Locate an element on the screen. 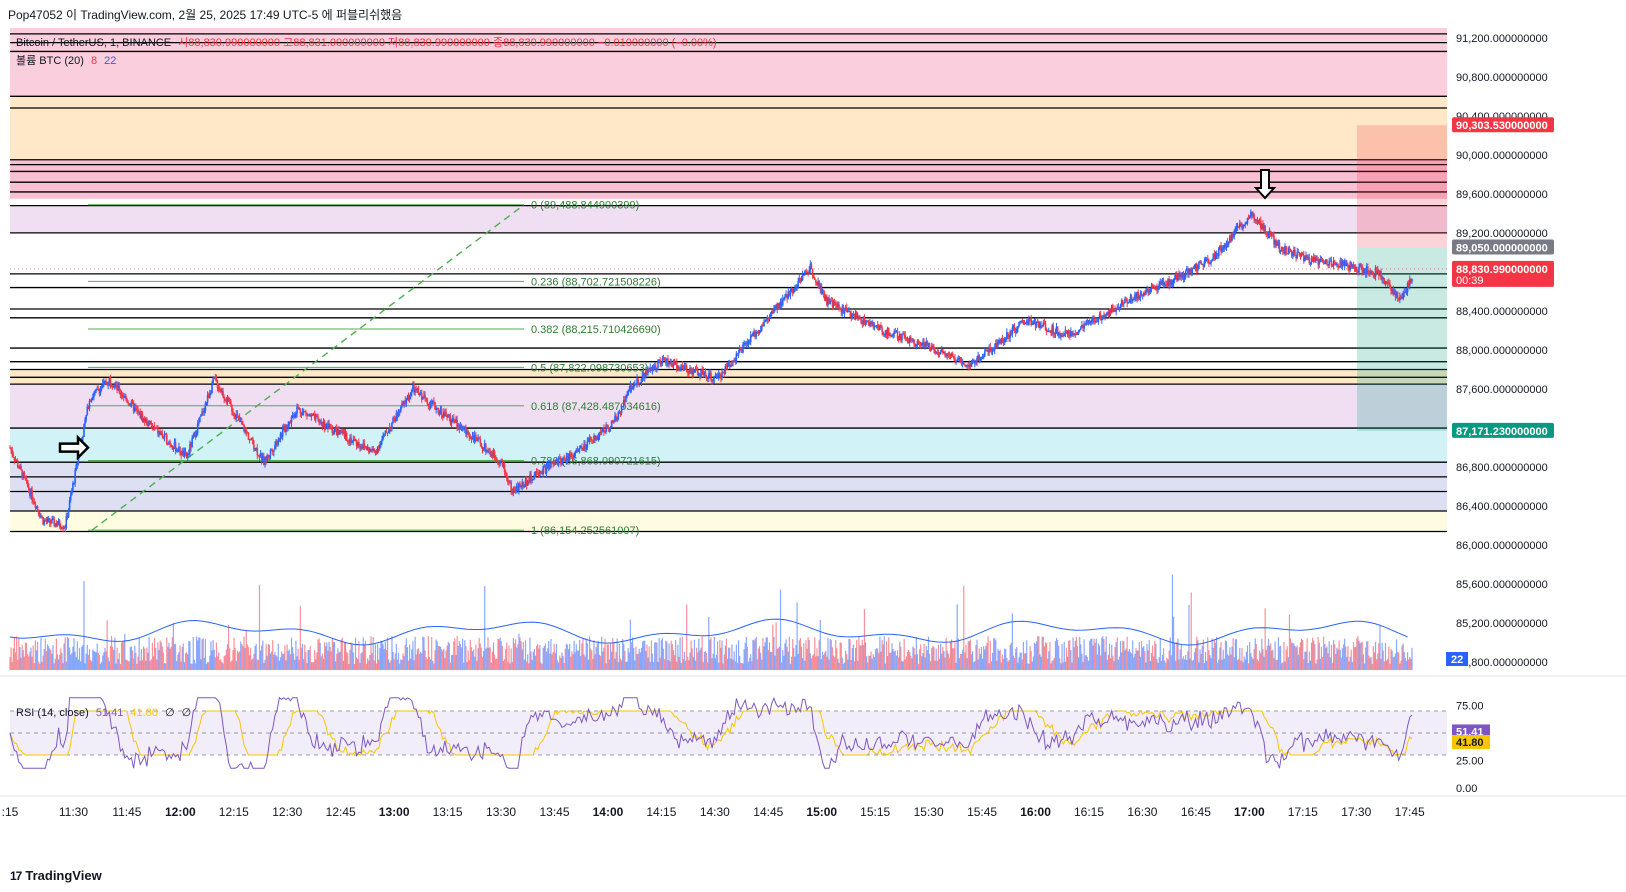  rsi-legend: RSI (14, close) 51.41 41.80 ∅ ∅ is located at coordinates (103, 712).